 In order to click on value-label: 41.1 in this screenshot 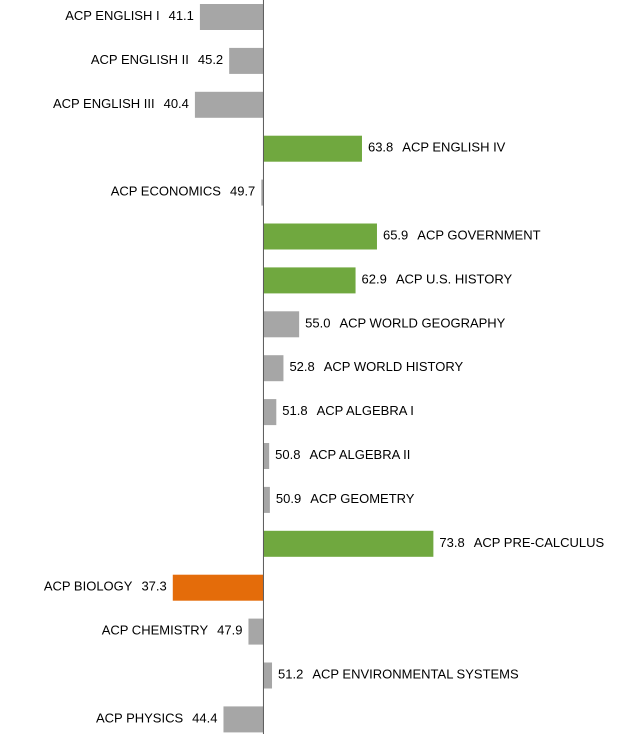, I will do `click(181, 15)`.